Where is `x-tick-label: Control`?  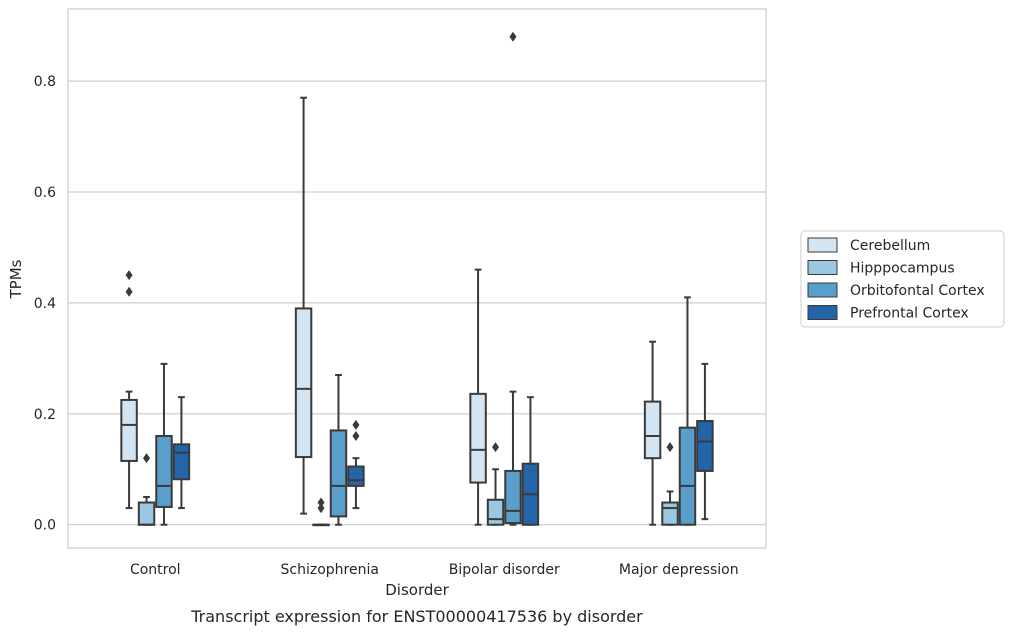 x-tick-label: Control is located at coordinates (155, 570).